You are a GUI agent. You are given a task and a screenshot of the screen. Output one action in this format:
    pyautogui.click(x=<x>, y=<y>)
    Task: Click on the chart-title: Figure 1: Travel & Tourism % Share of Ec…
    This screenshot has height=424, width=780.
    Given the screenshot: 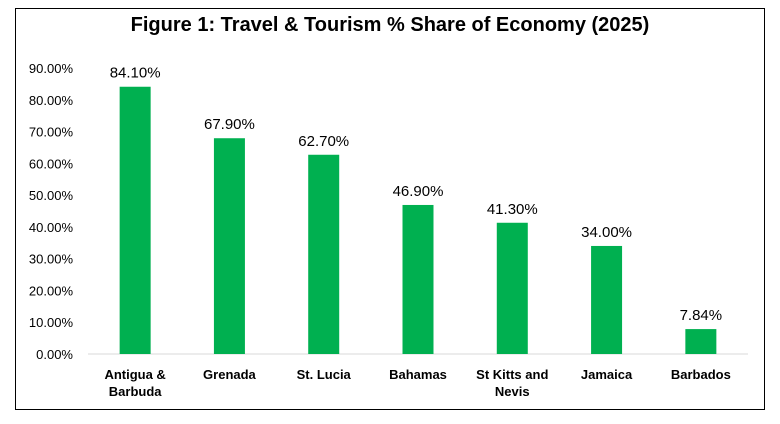 What is the action you would take?
    pyautogui.click(x=390, y=25)
    